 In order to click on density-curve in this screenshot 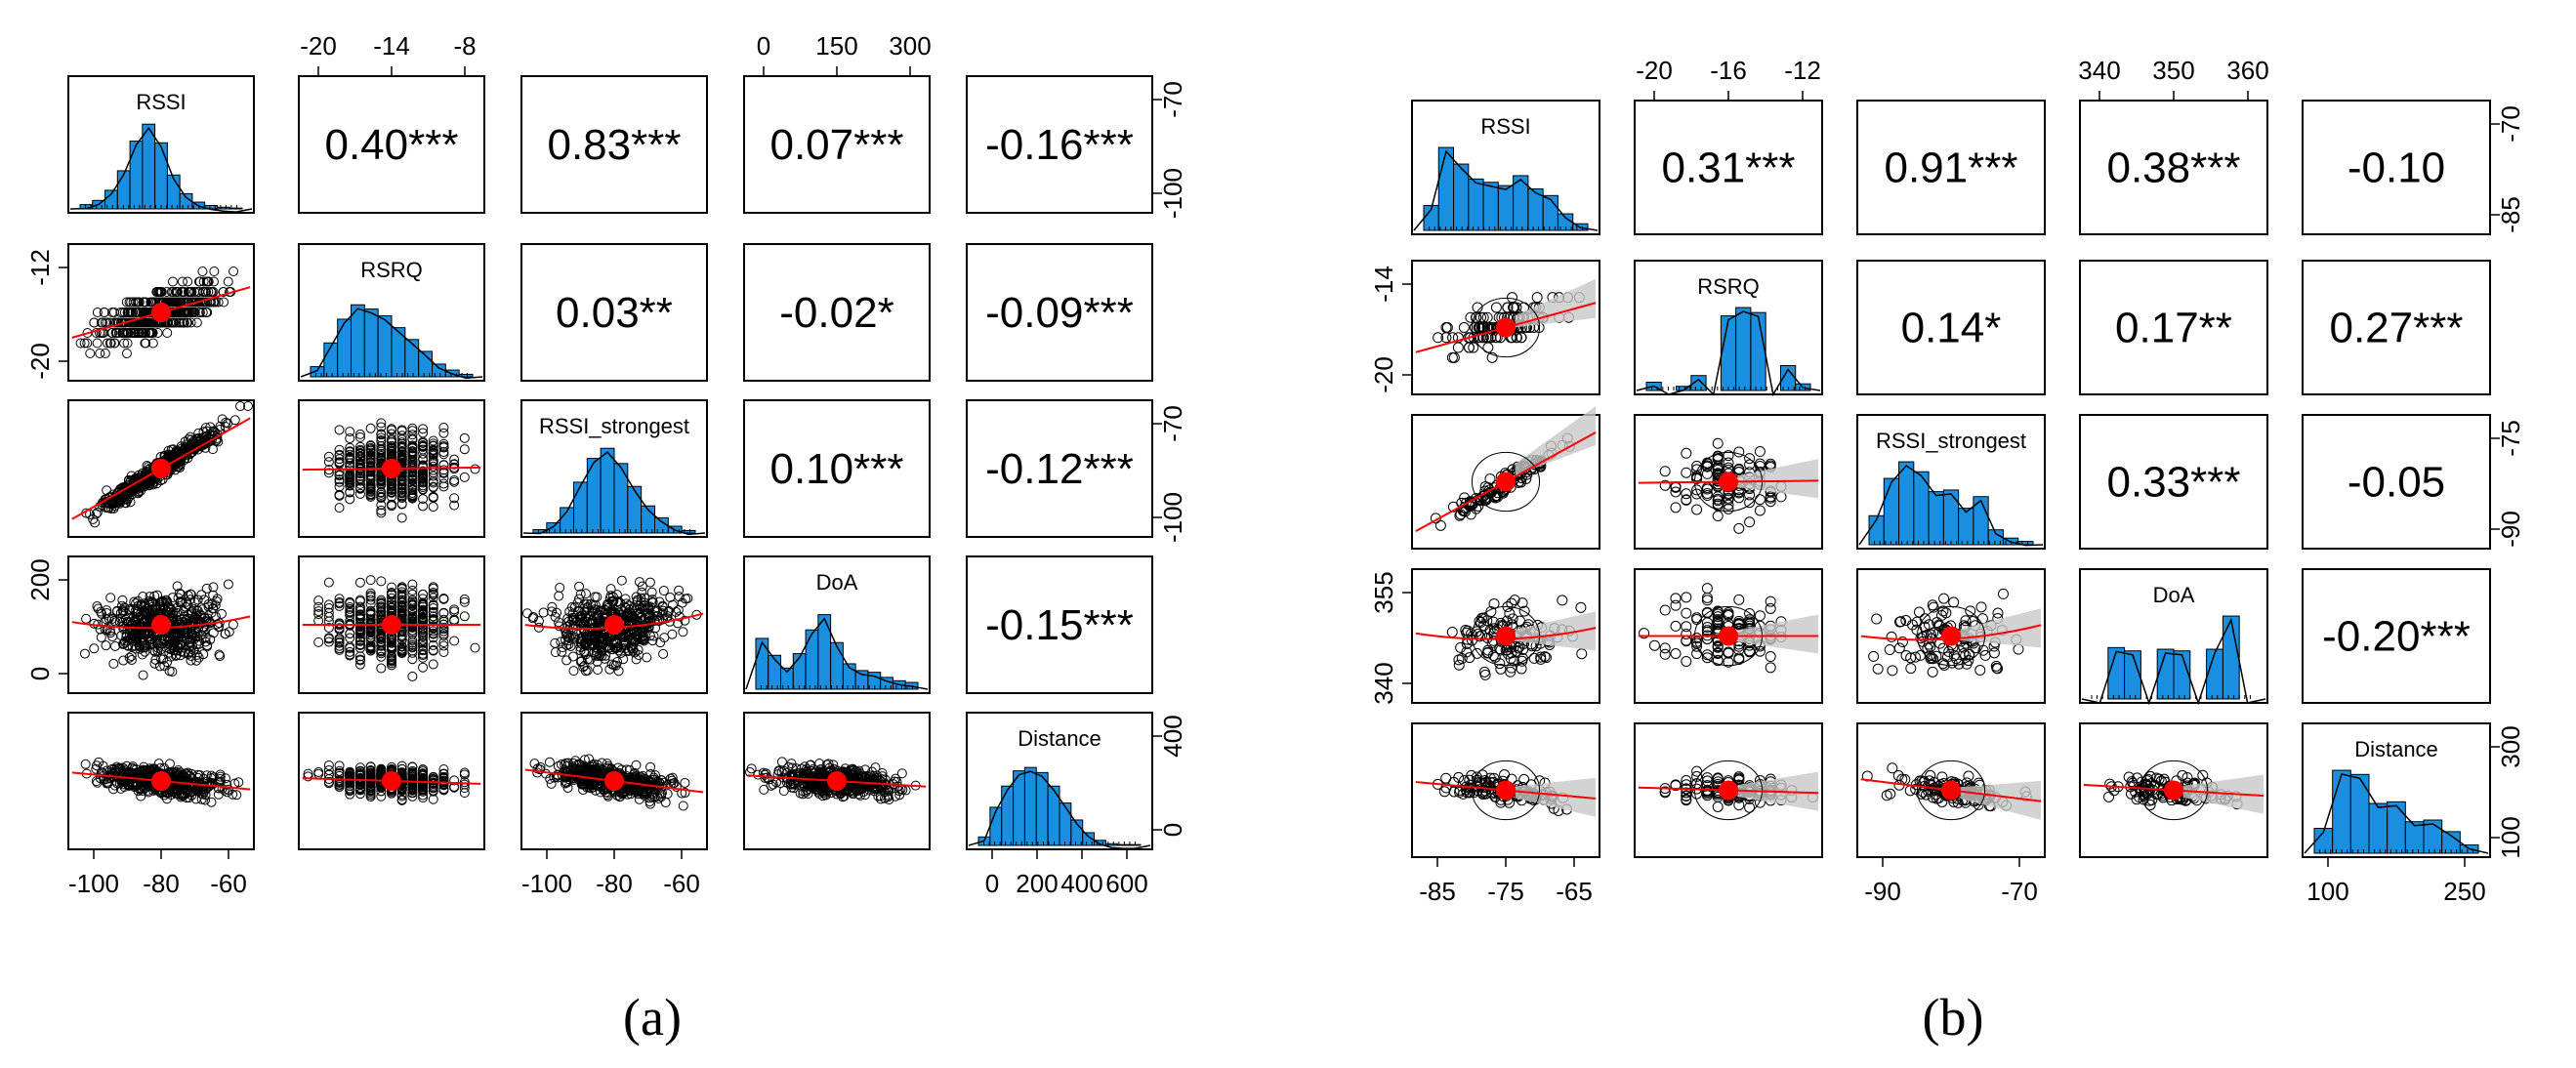, I will do `click(837, 653)`.